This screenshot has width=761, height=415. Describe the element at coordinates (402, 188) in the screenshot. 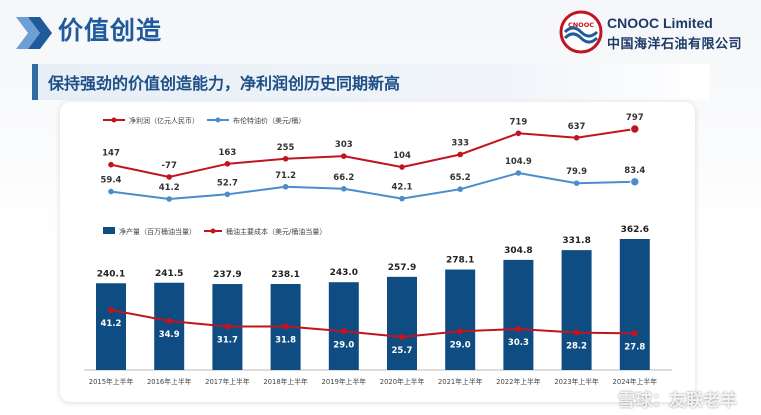

I see `data-label-brent-5: 42.1` at that location.